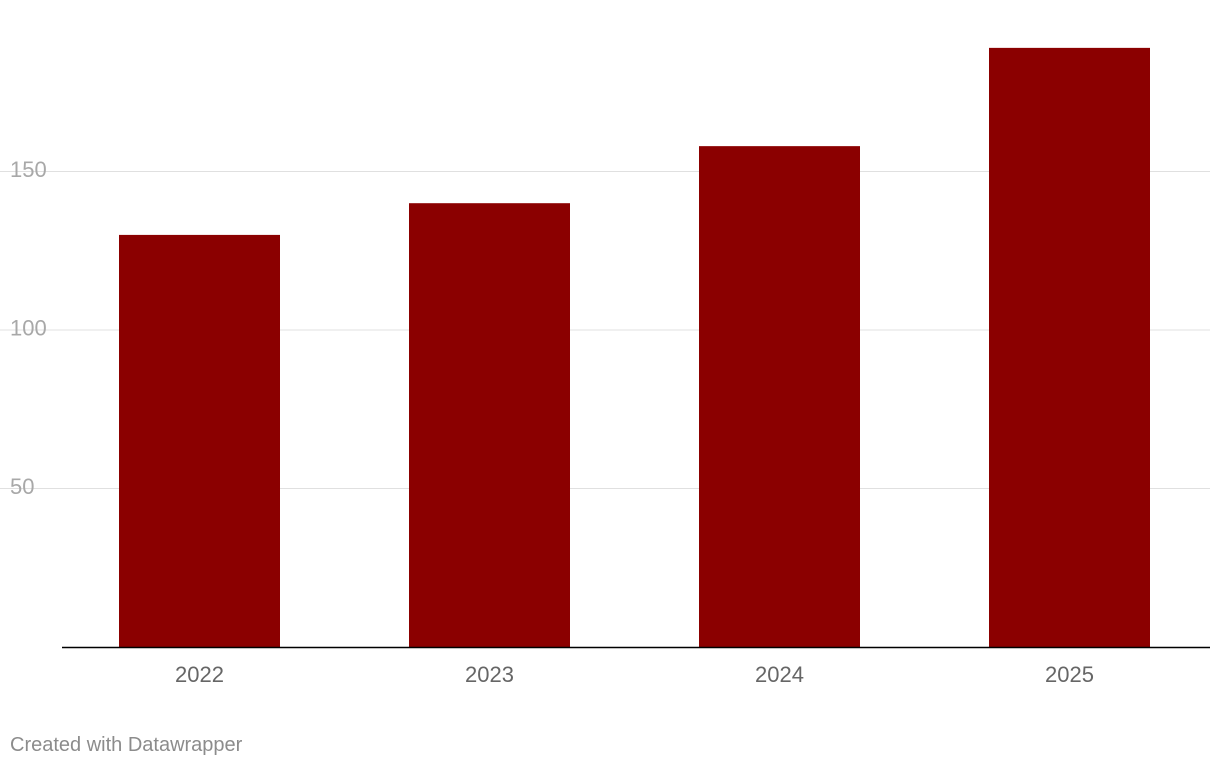  Describe the element at coordinates (636, 666) in the screenshot. I see `axes: 2022 2023 2024 2025` at that location.